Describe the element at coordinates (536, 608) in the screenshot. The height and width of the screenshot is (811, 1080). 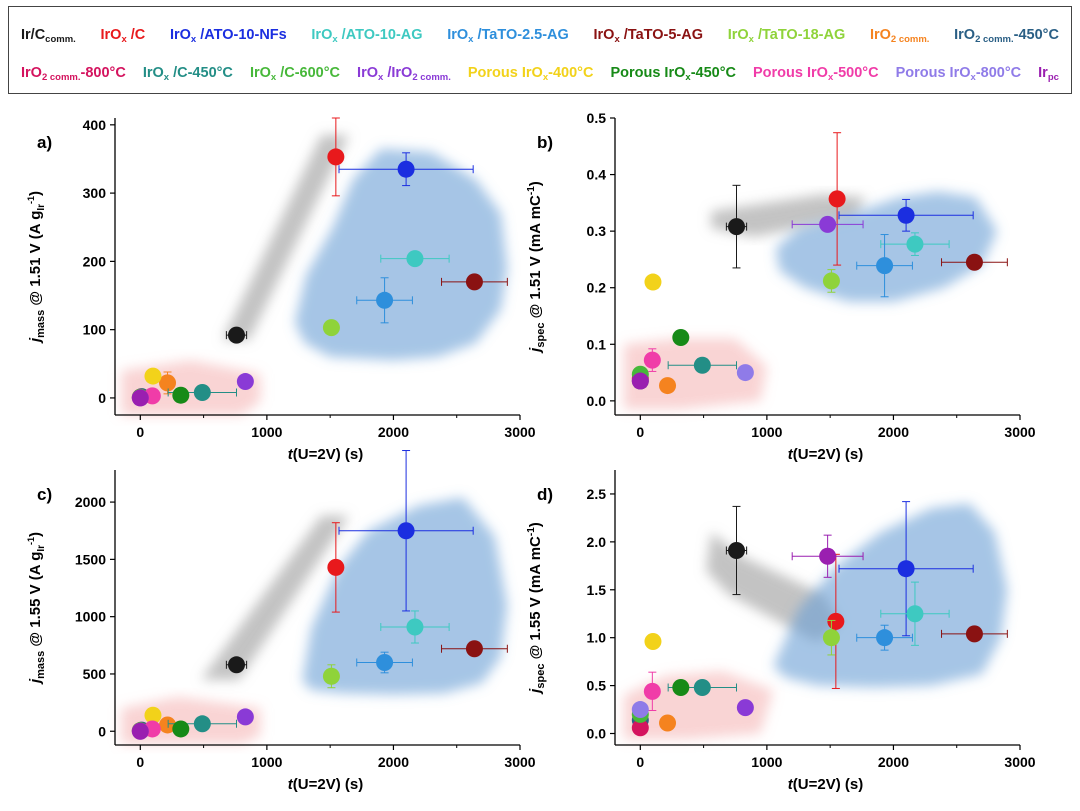
I see `y-axis-label: jspec @ 1.55 V (mA mC-1)` at that location.